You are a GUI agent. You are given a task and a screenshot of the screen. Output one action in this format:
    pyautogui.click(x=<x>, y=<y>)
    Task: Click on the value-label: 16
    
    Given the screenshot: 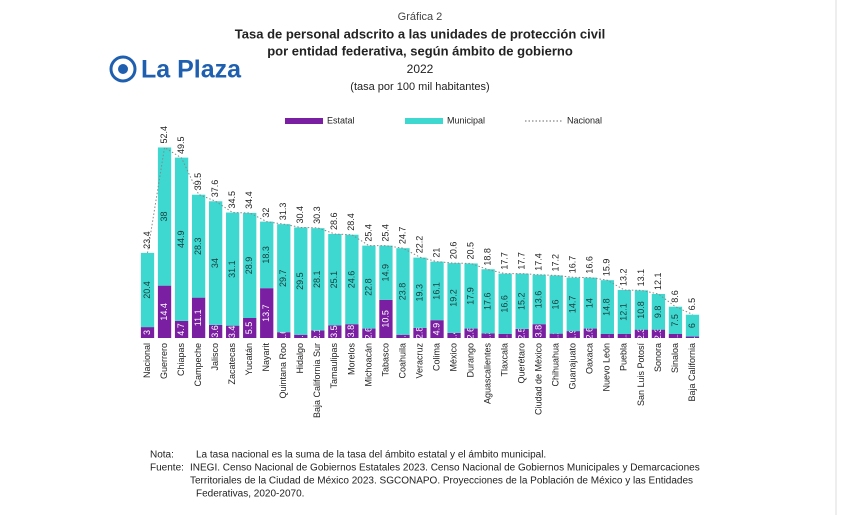 What is the action you would take?
    pyautogui.click(x=556, y=305)
    